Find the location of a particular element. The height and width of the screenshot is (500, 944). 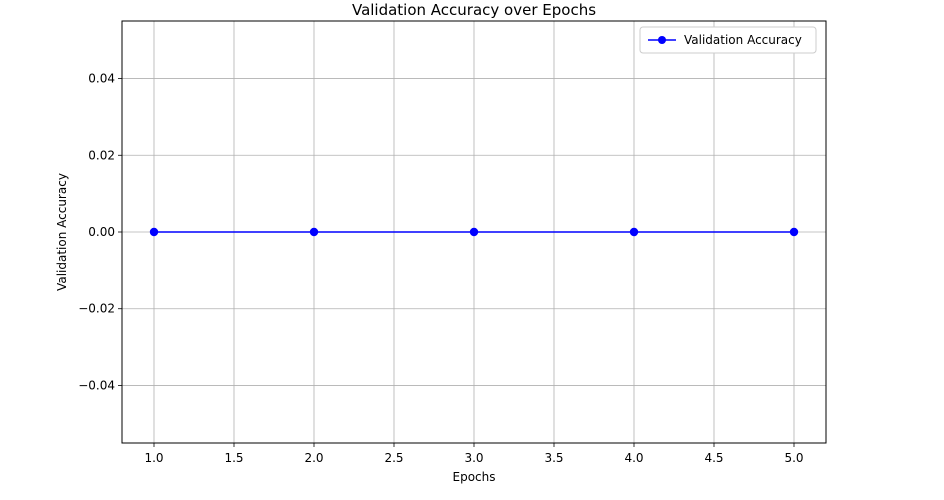

x-tick-label: 2.5 is located at coordinates (393, 458).